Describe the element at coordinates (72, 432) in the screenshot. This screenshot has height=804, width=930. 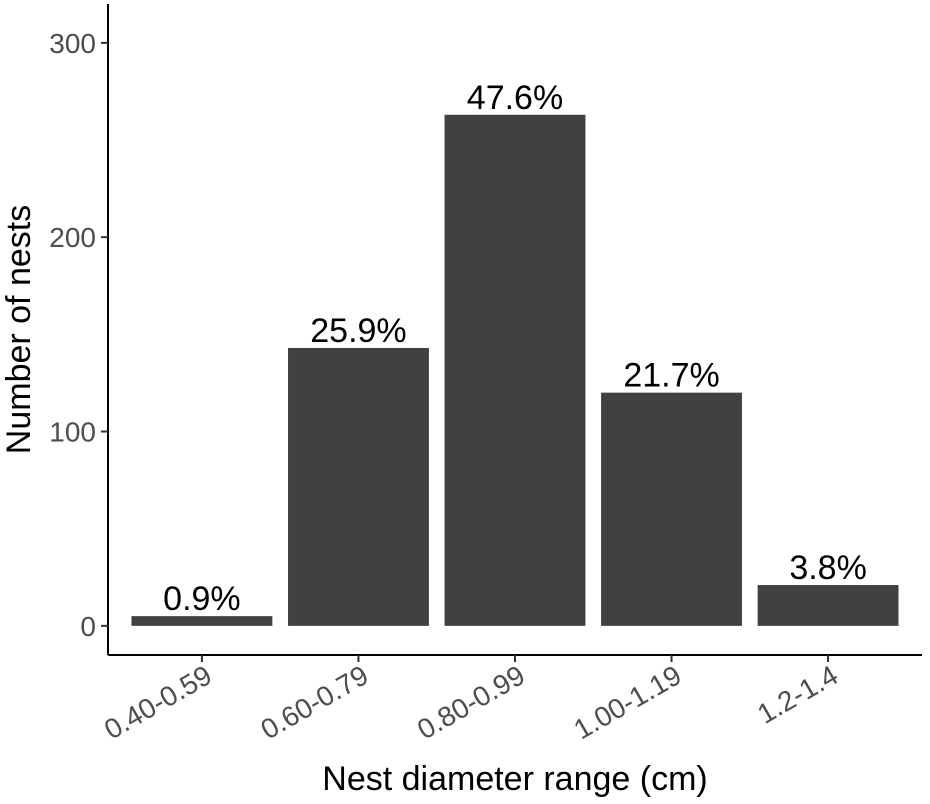
I see `y-tick-label-1: 100` at that location.